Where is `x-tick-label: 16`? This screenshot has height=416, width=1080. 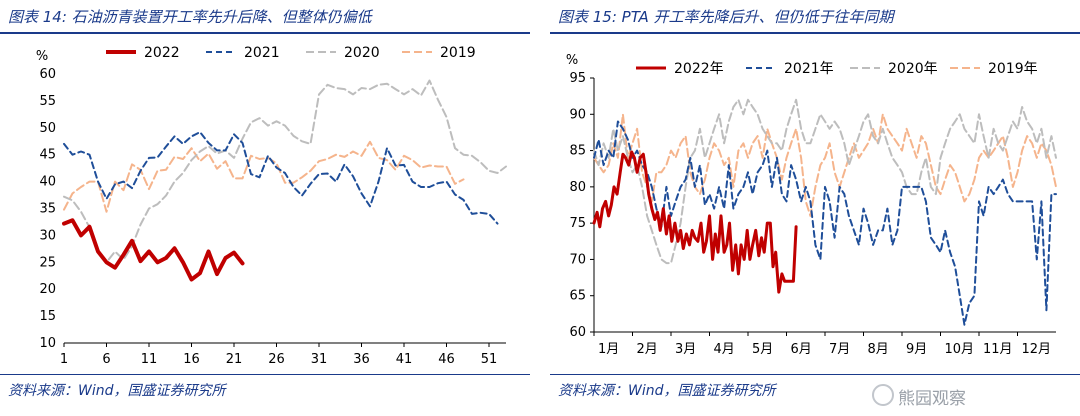 x-tick-label: 16 is located at coordinates (191, 359).